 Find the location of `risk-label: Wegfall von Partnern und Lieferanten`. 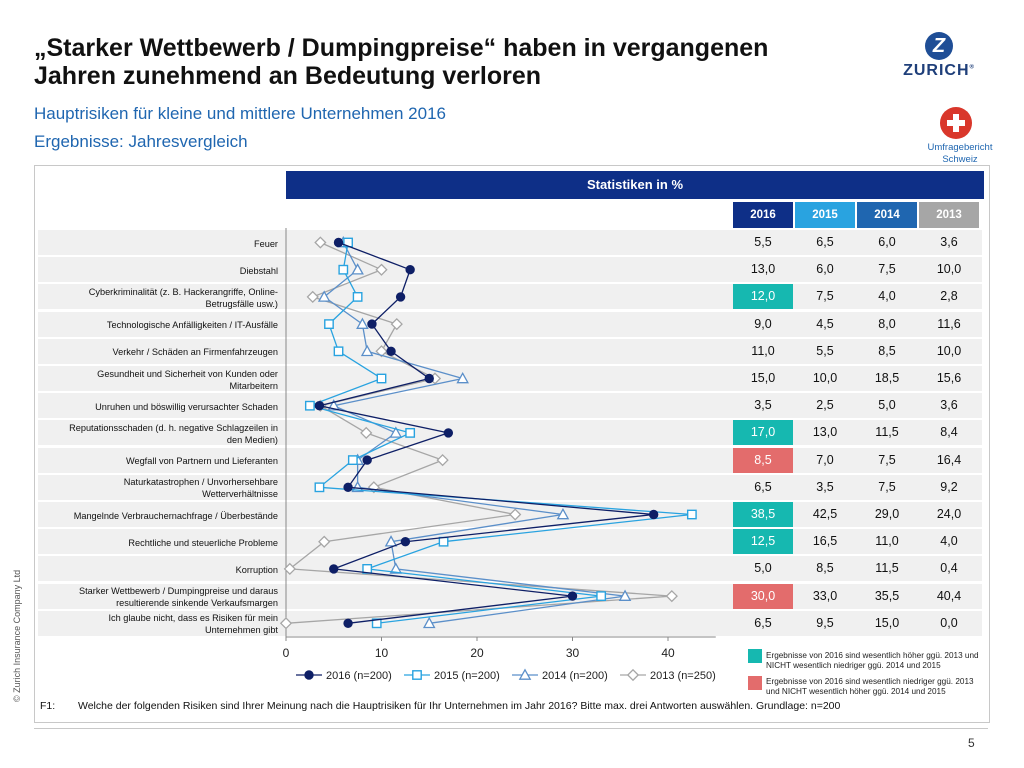

risk-label: Wegfall von Partnern und Lieferanten is located at coordinates (159, 461).